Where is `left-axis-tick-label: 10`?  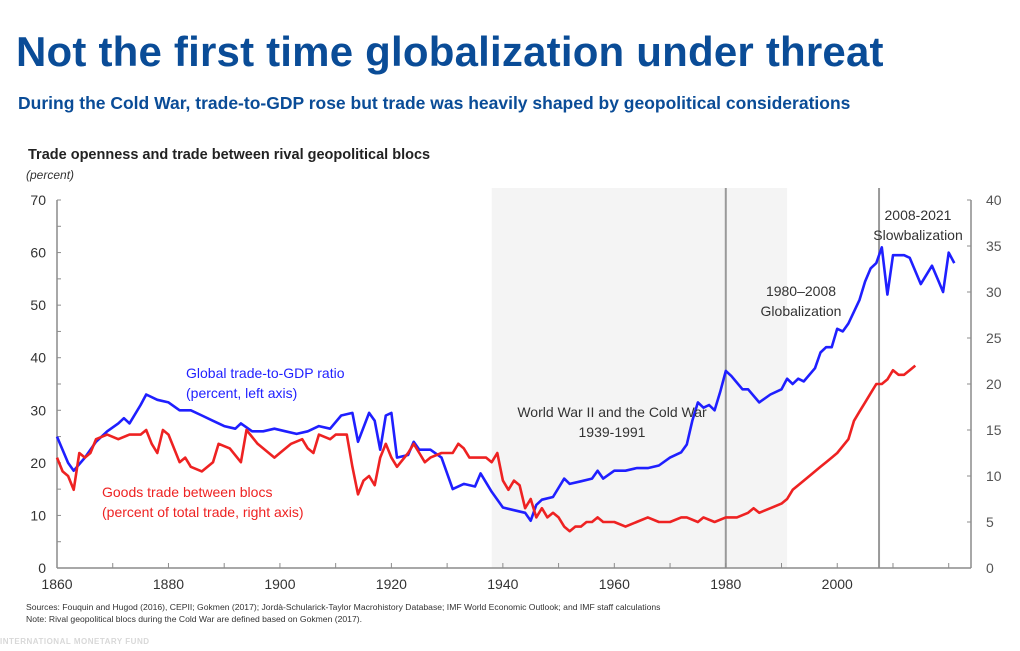
left-axis-tick-label: 10 is located at coordinates (38, 515).